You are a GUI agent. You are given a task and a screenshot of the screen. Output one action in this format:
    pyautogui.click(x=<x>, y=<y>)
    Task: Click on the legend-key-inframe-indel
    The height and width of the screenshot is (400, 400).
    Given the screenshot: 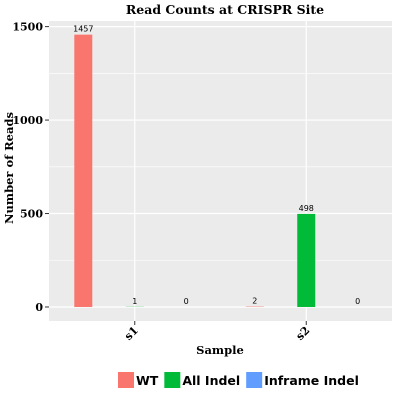 What is the action you would take?
    pyautogui.click(x=254, y=380)
    